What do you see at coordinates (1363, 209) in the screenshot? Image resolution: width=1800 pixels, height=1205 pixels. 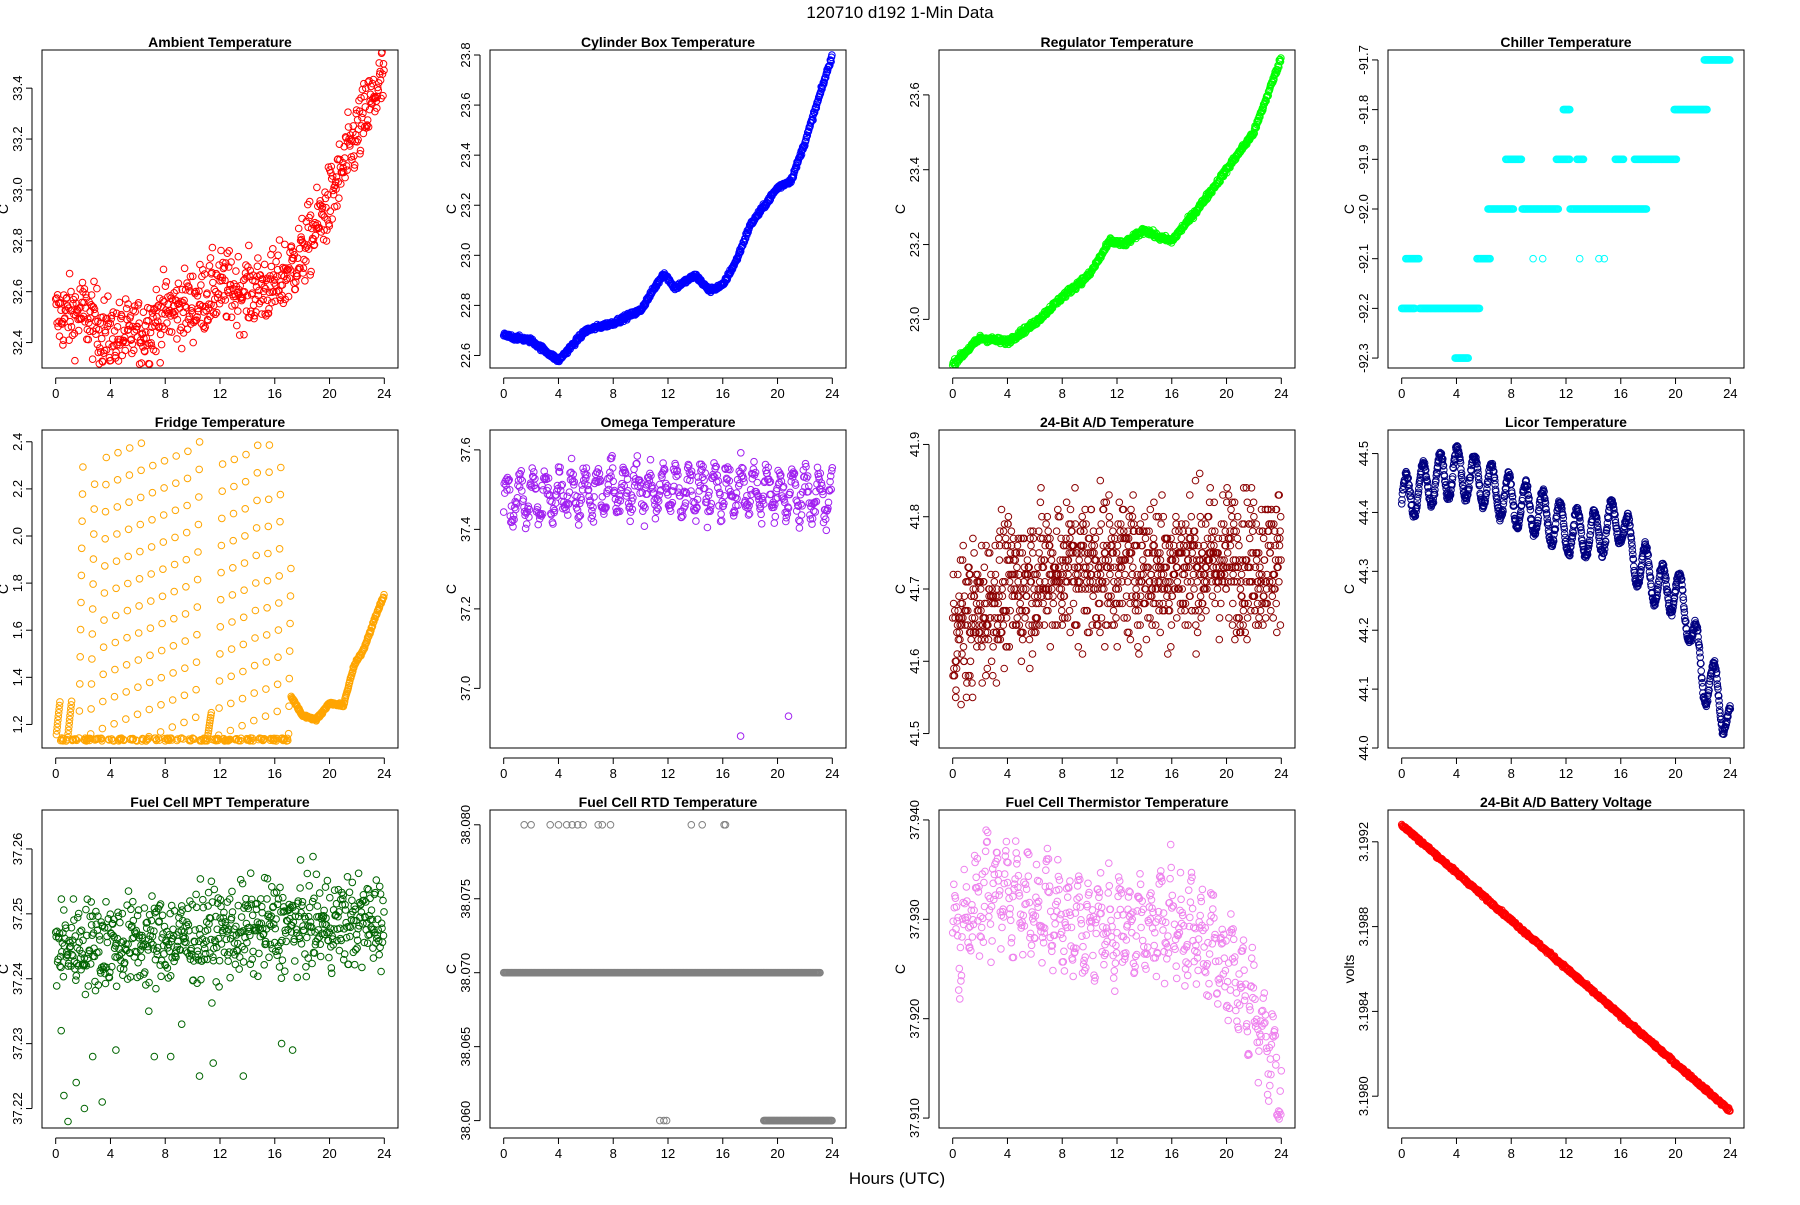 I see `y-tick-label: -92.0` at bounding box center [1363, 209].